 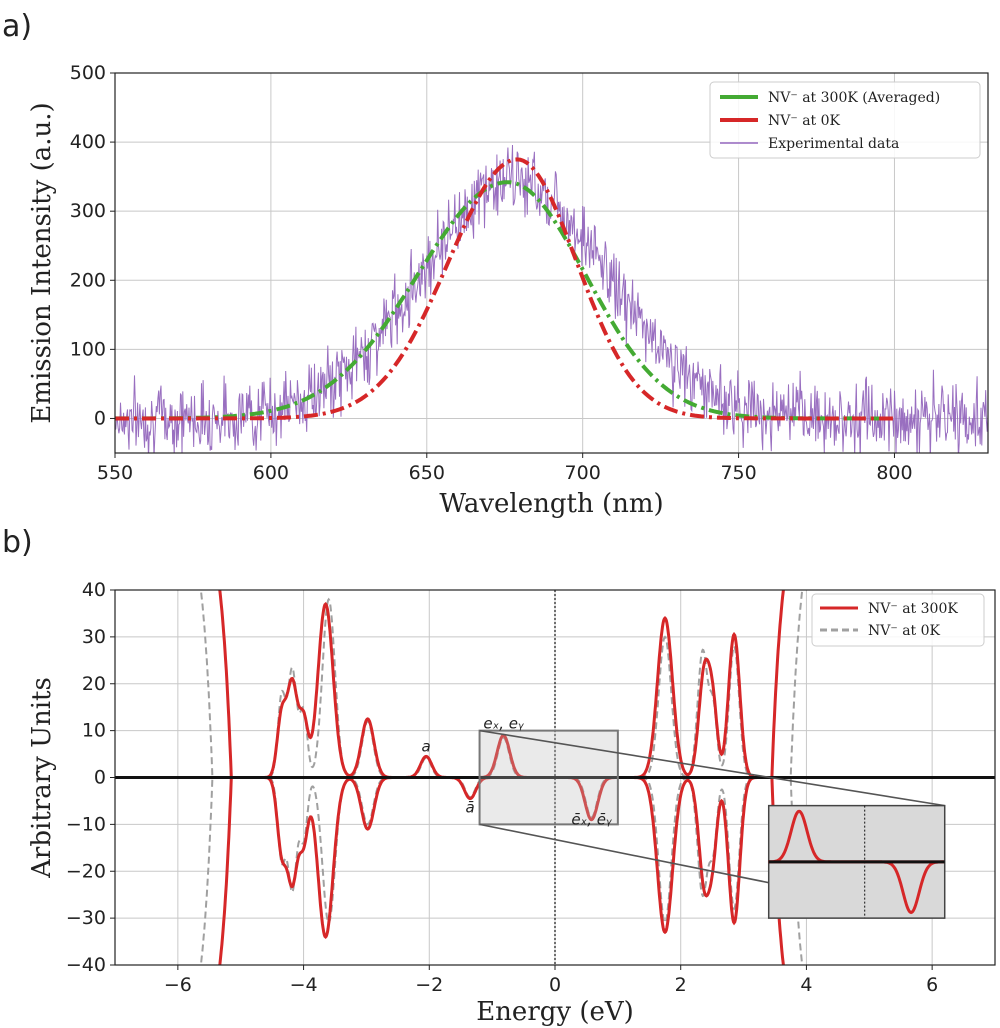 I want to click on y-tick-label: 10, so click(x=94, y=731).